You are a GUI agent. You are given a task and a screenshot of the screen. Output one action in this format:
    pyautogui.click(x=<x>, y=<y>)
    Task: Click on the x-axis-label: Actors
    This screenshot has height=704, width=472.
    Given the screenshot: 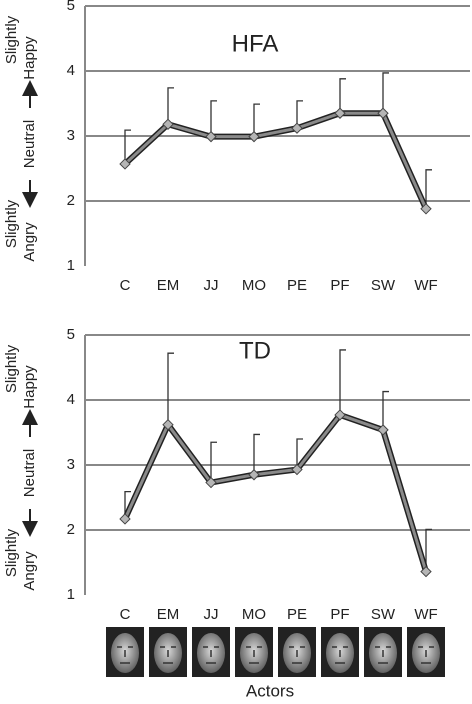 What is the action you would take?
    pyautogui.click(x=270, y=690)
    